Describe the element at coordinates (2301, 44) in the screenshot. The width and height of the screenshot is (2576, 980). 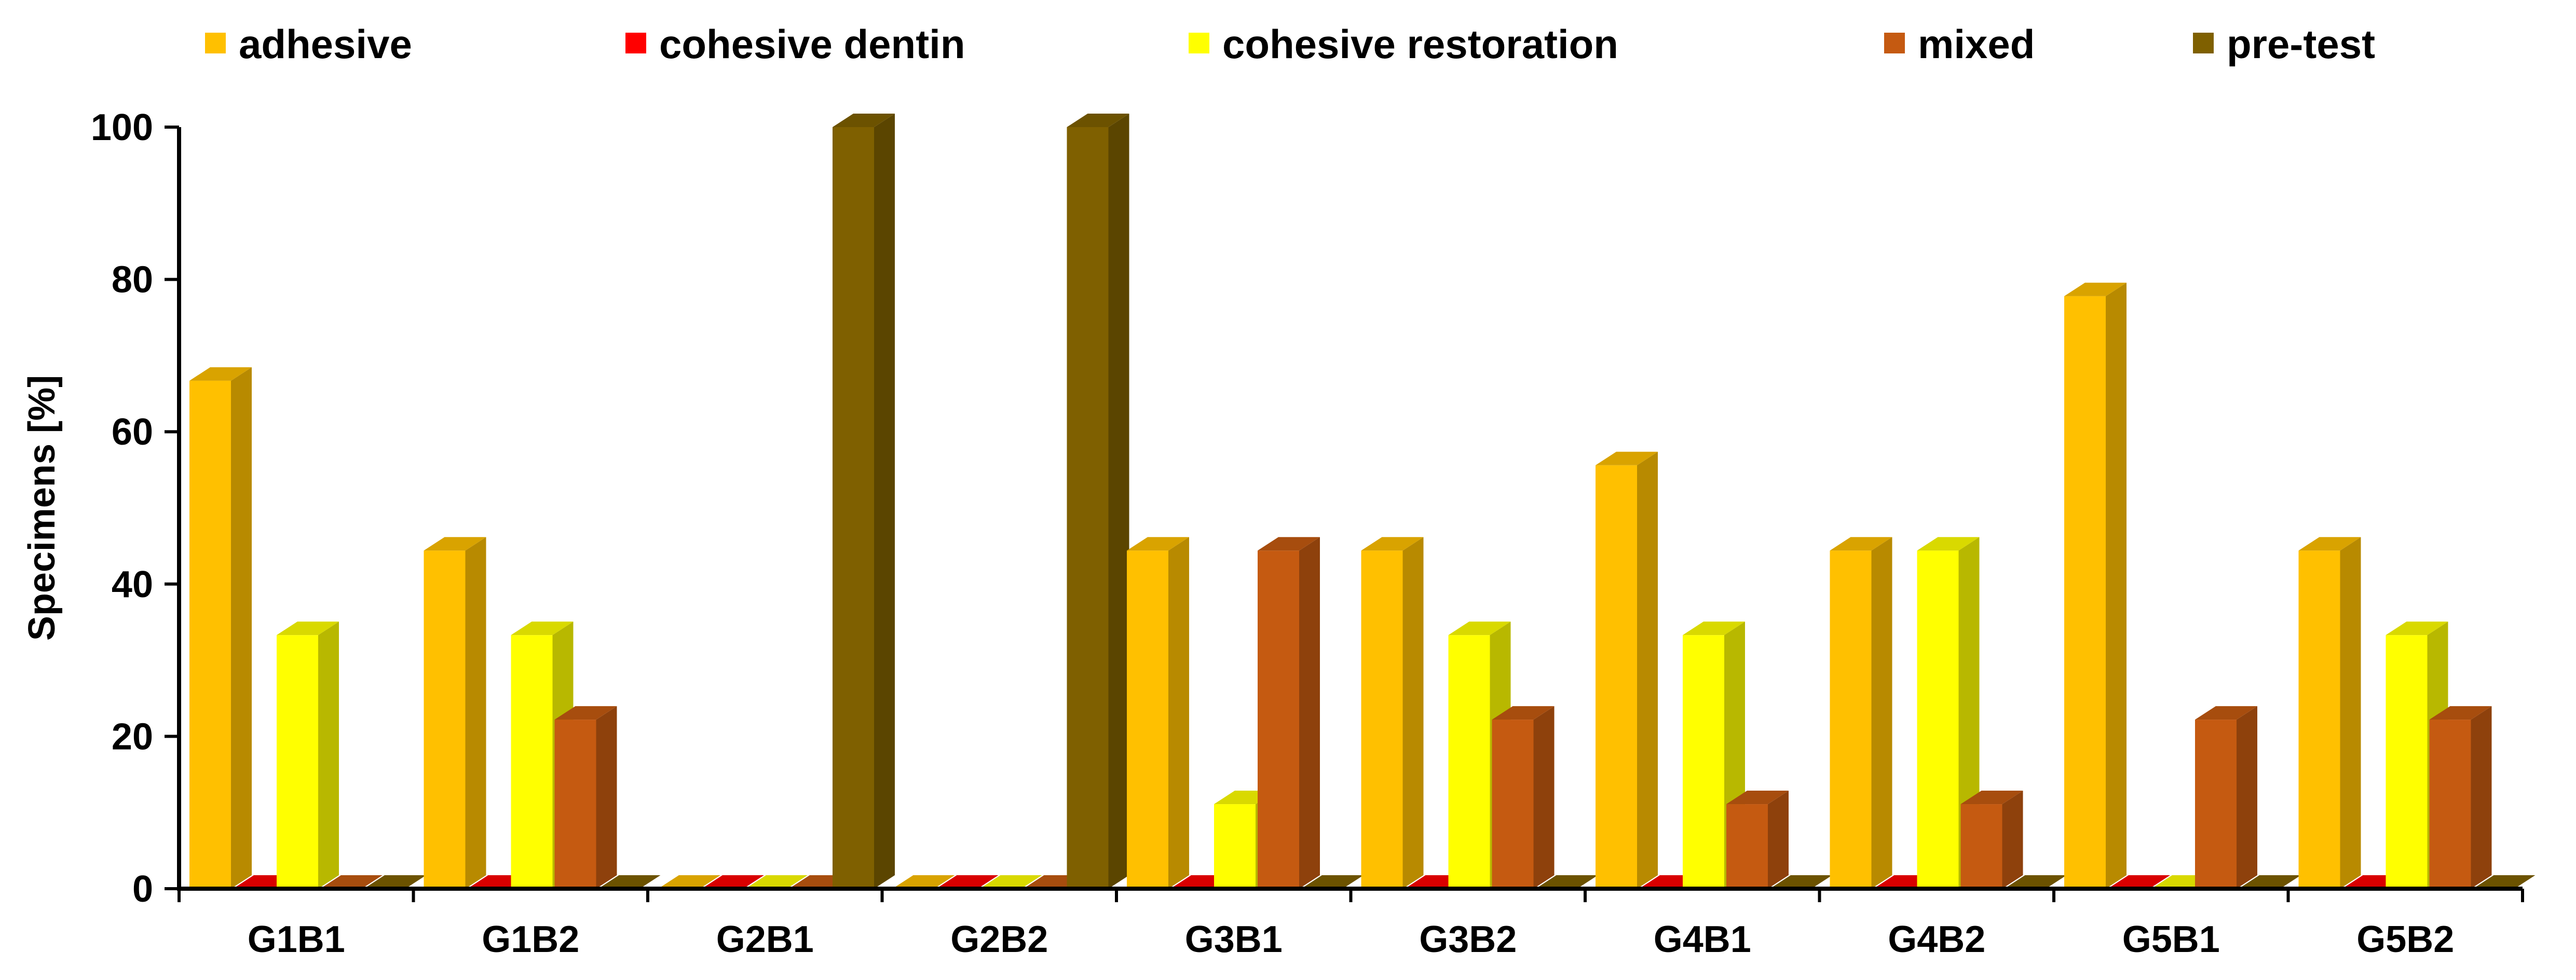
I see `legend-label-pre-test: pre-test` at that location.